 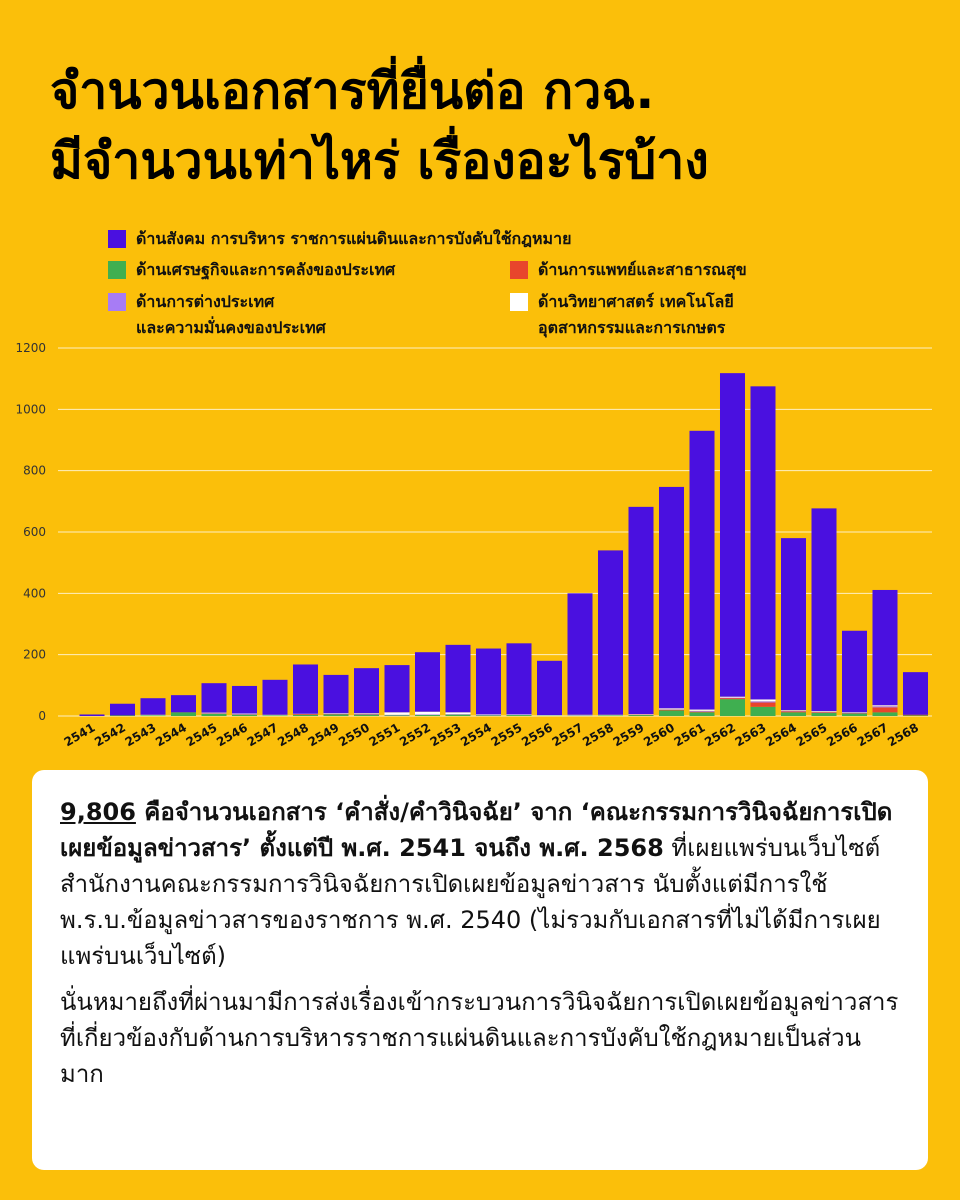 What do you see at coordinates (812, 734) in the screenshot?
I see `x-tick-label-2565: 2565` at bounding box center [812, 734].